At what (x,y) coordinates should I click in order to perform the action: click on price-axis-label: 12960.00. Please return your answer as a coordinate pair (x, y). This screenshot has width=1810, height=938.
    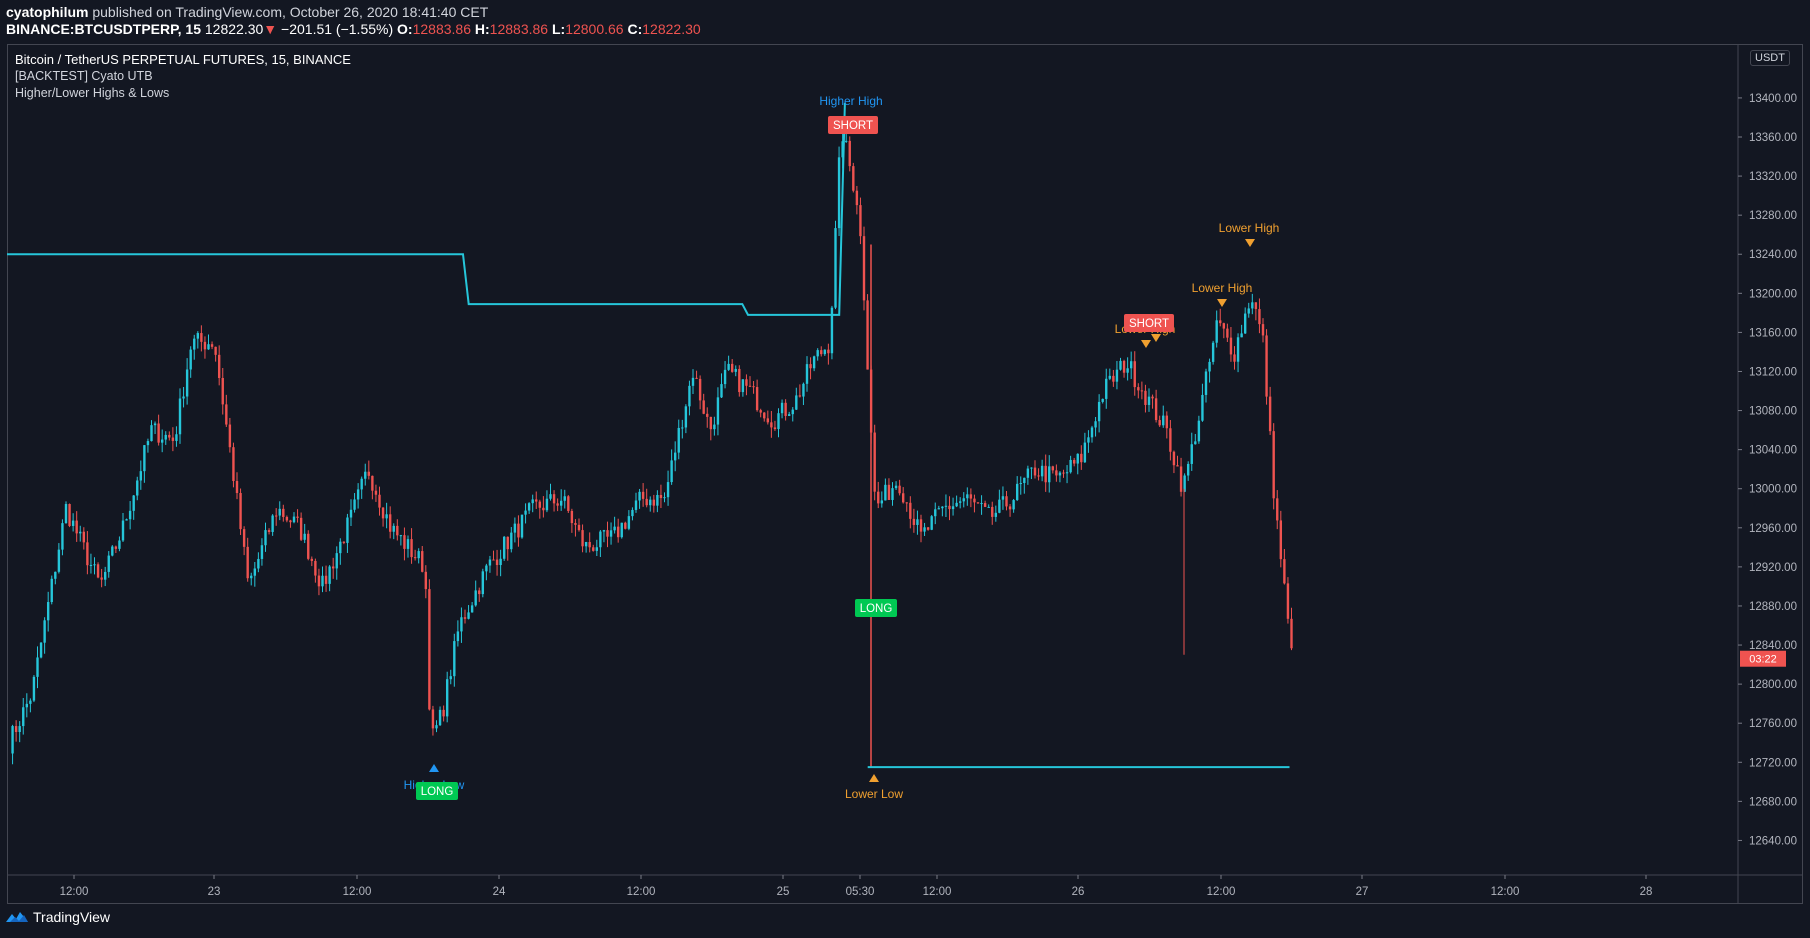
    Looking at the image, I should click on (1773, 529).